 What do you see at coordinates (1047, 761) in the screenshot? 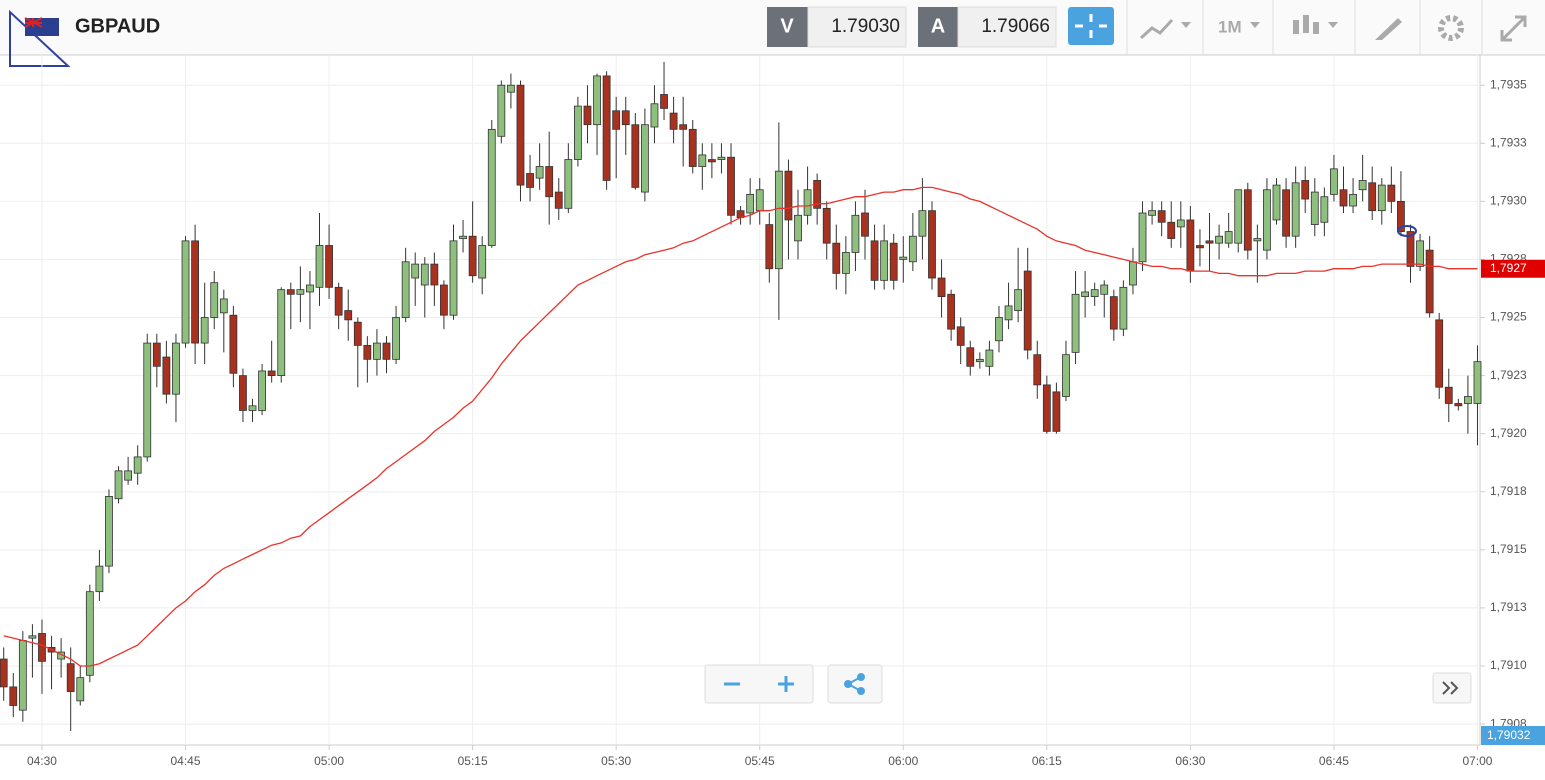
I see `x-tick-label: 06:15` at bounding box center [1047, 761].